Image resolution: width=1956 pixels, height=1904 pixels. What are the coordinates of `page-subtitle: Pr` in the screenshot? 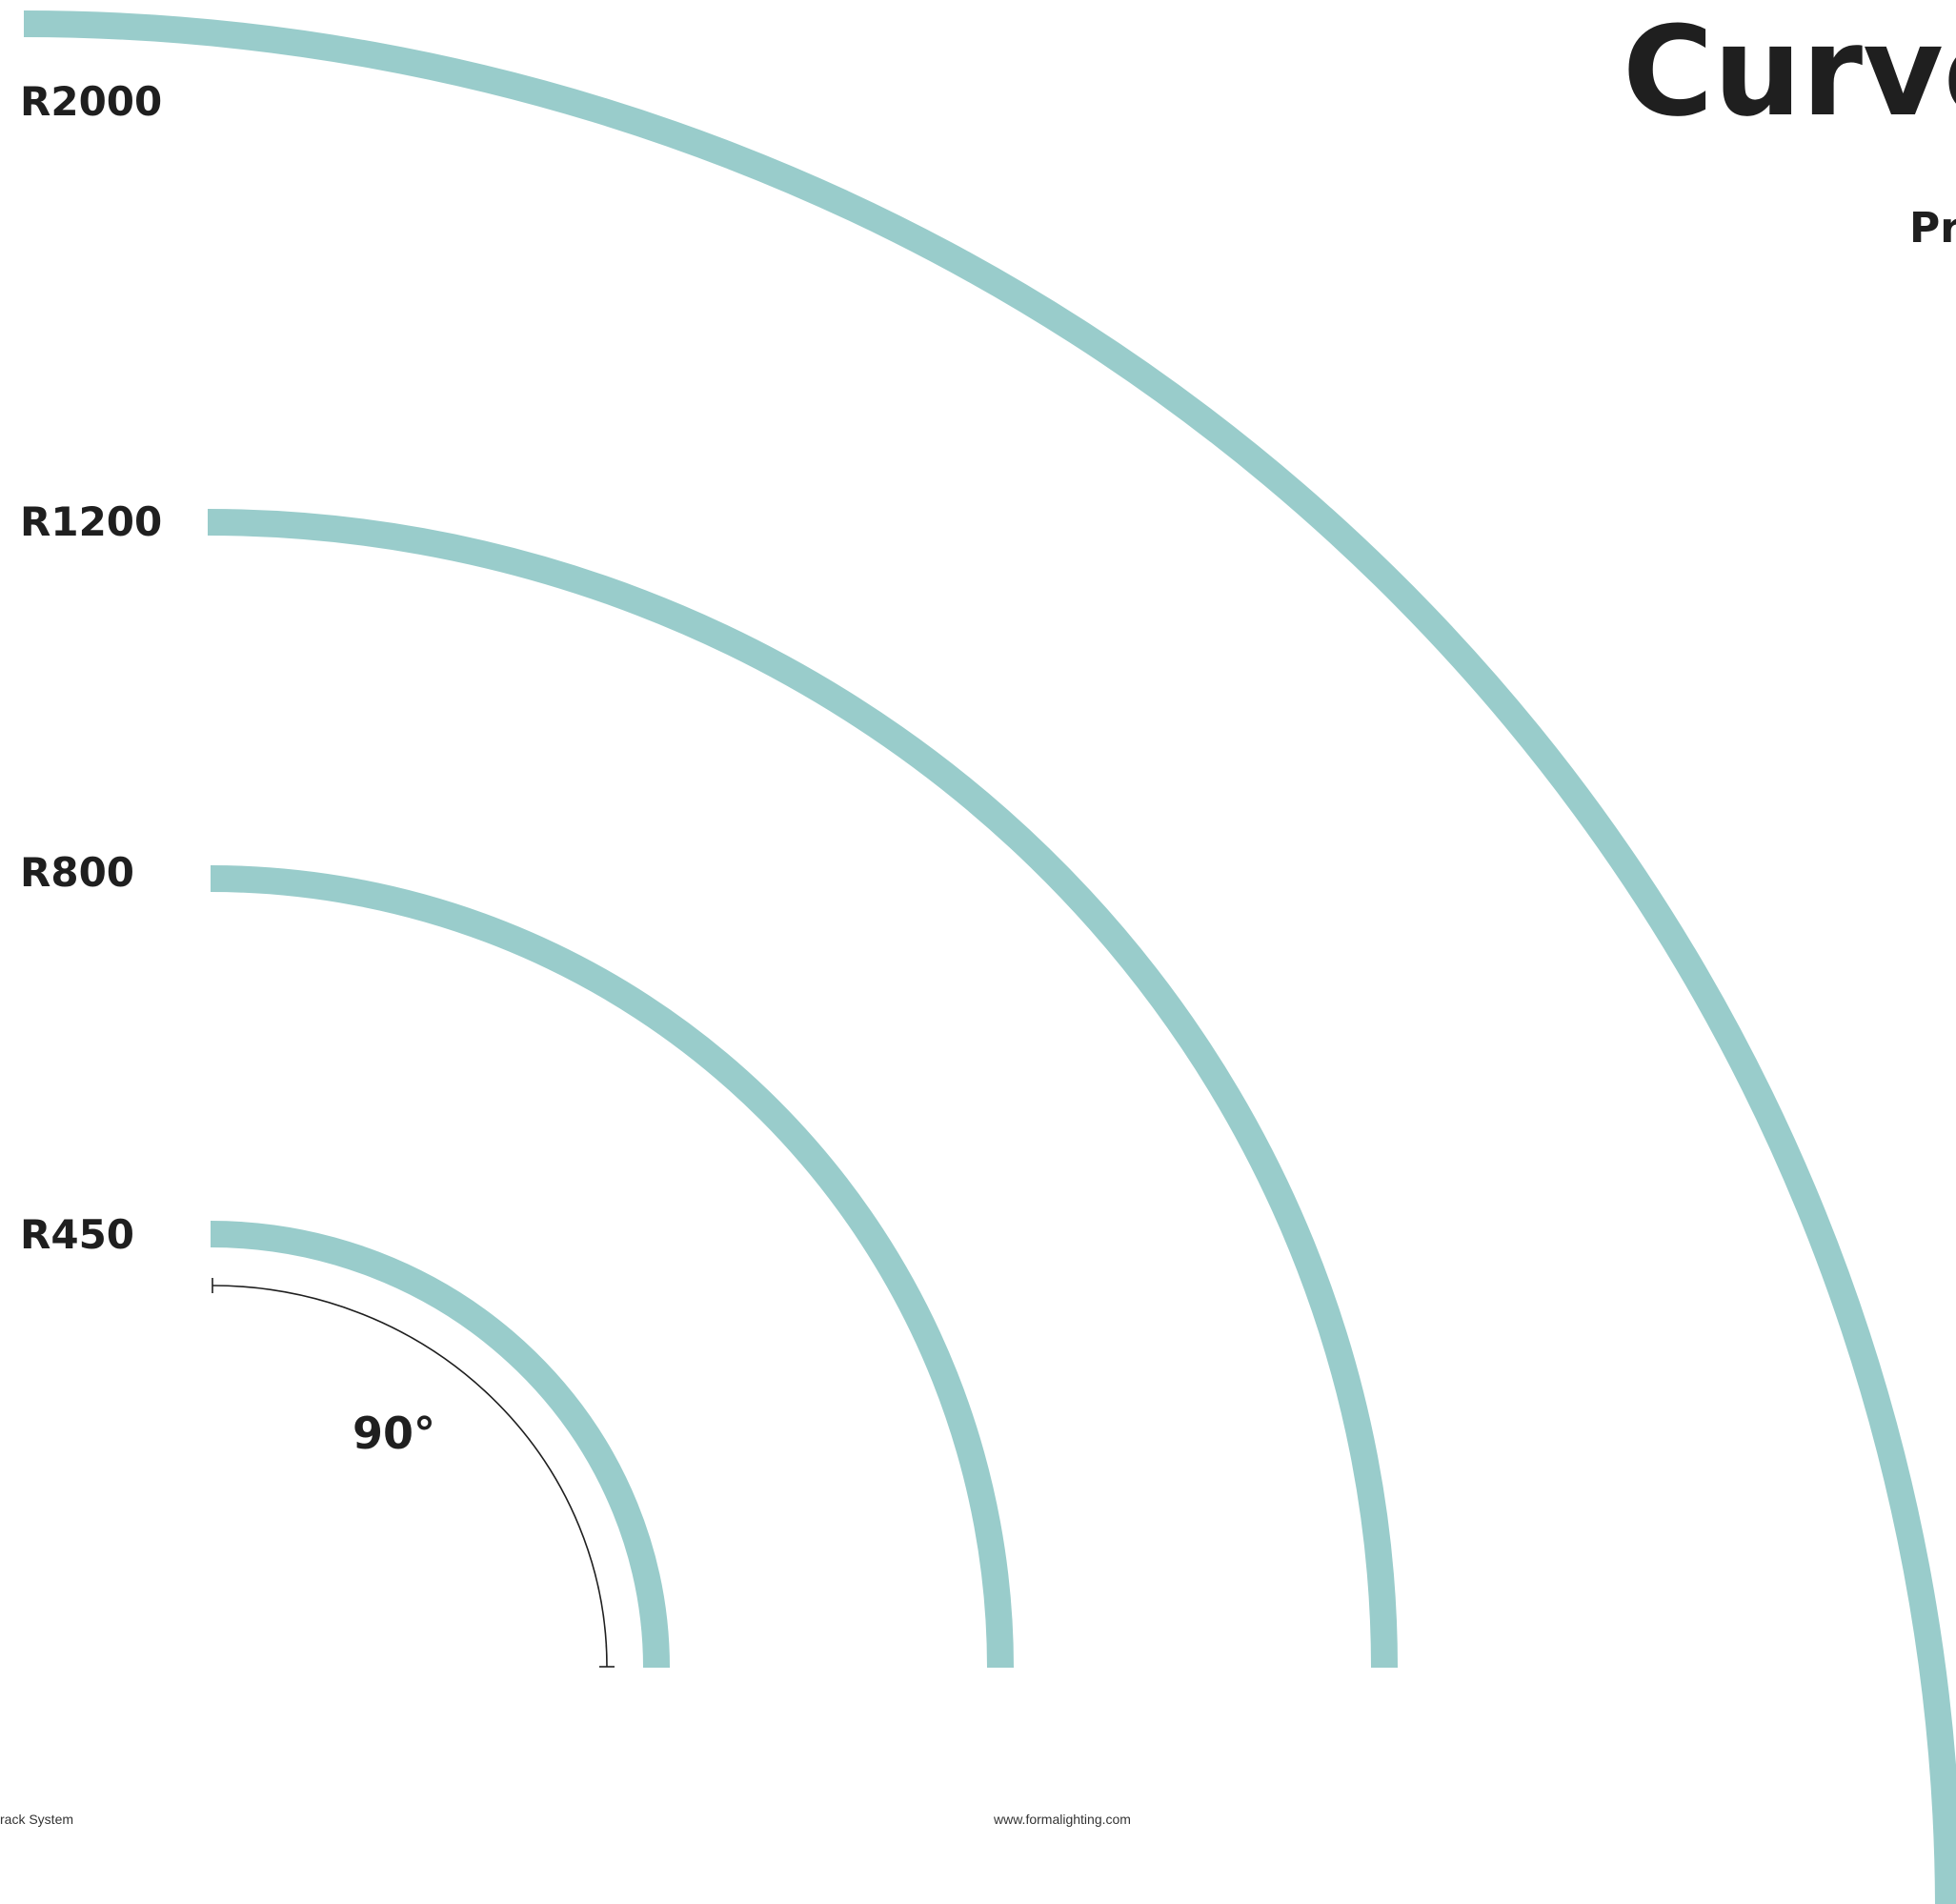 It's located at (1932, 228).